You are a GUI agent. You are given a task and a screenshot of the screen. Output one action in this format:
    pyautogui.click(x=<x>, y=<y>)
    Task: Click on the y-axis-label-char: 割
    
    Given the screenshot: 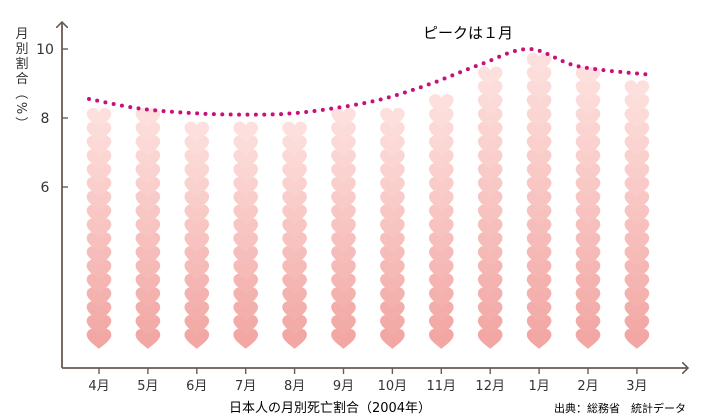 What is the action you would take?
    pyautogui.click(x=21, y=64)
    